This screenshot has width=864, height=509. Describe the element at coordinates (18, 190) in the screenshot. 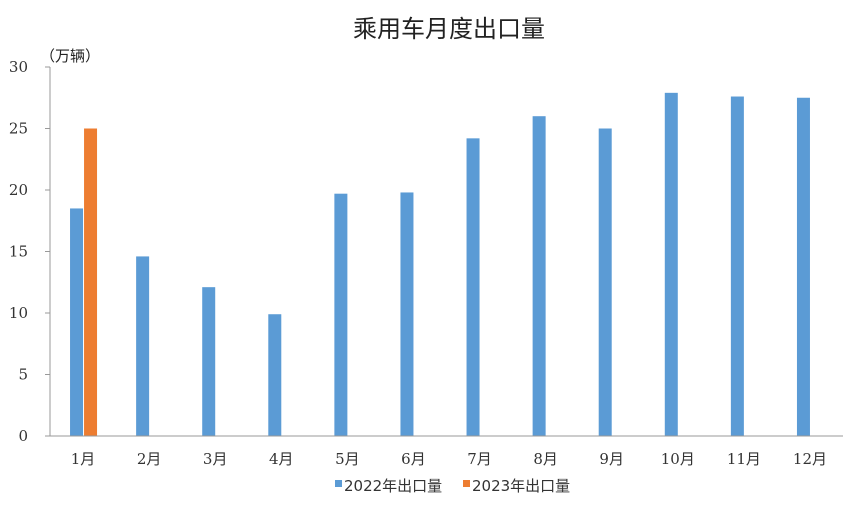

I see `y-tick-label: 20` at that location.